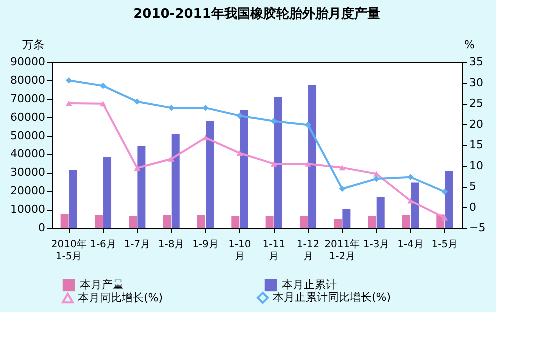 This screenshot has height=350, width=545. Describe the element at coordinates (477, 145) in the screenshot. I see `y2-tick-label: 15` at that location.